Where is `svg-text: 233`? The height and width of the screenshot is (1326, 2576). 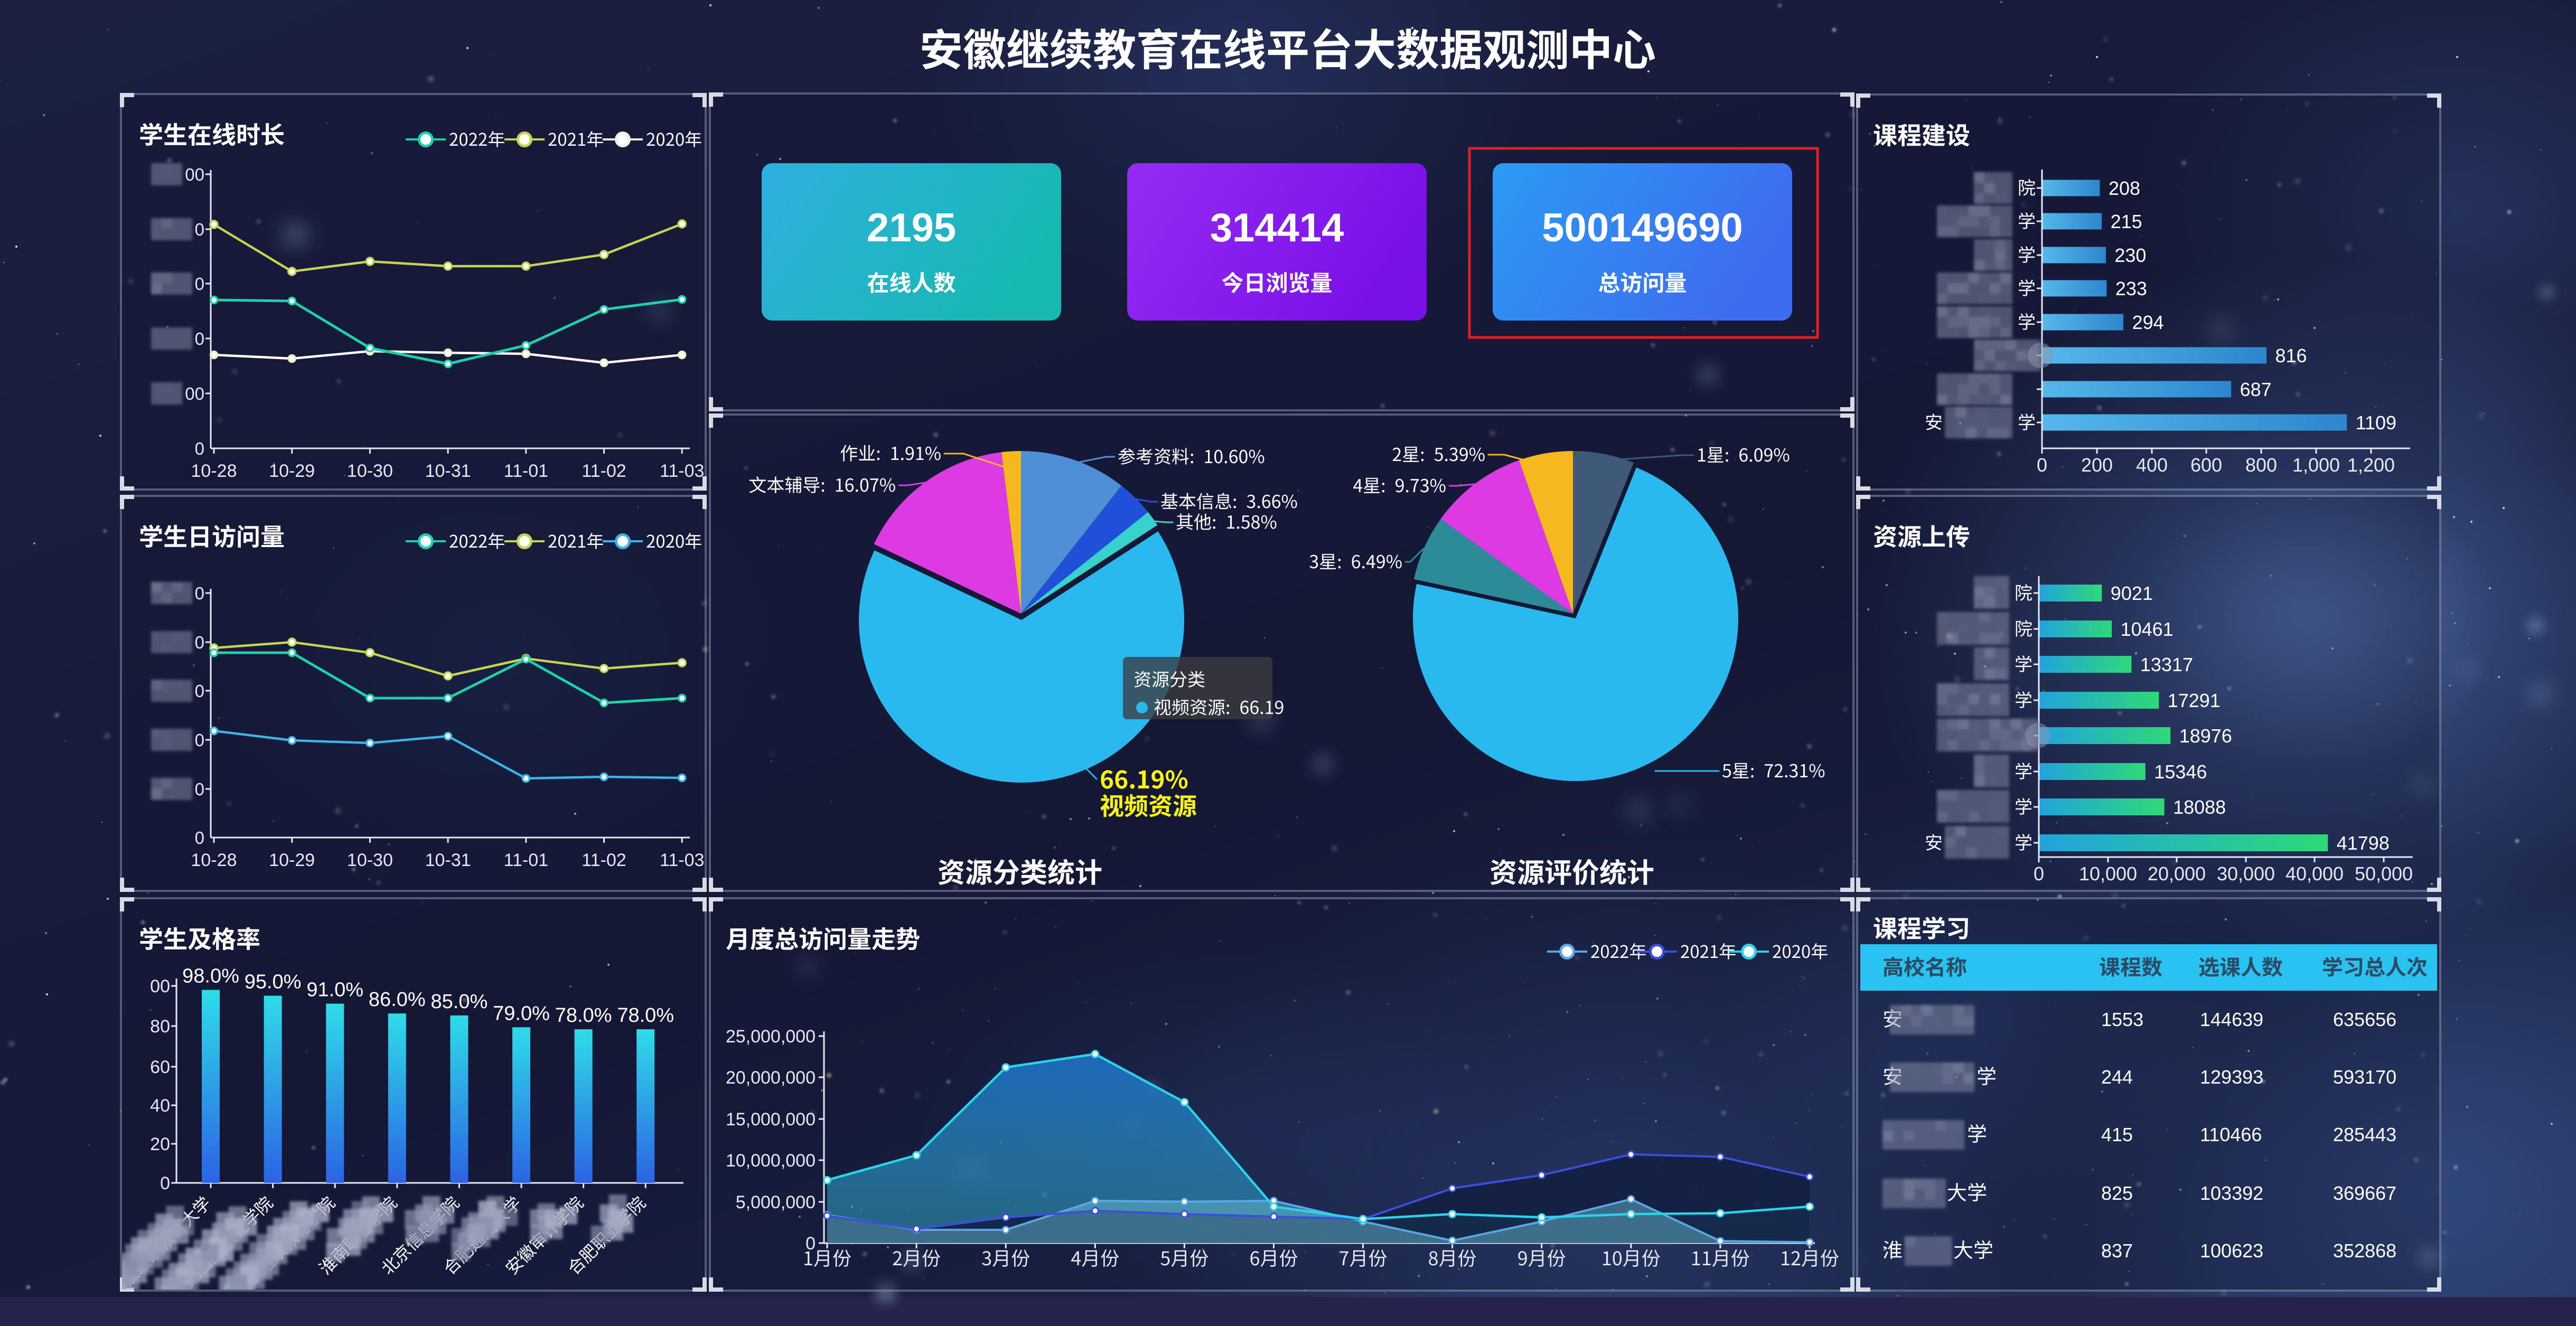 svg-text: 233 is located at coordinates (2131, 288).